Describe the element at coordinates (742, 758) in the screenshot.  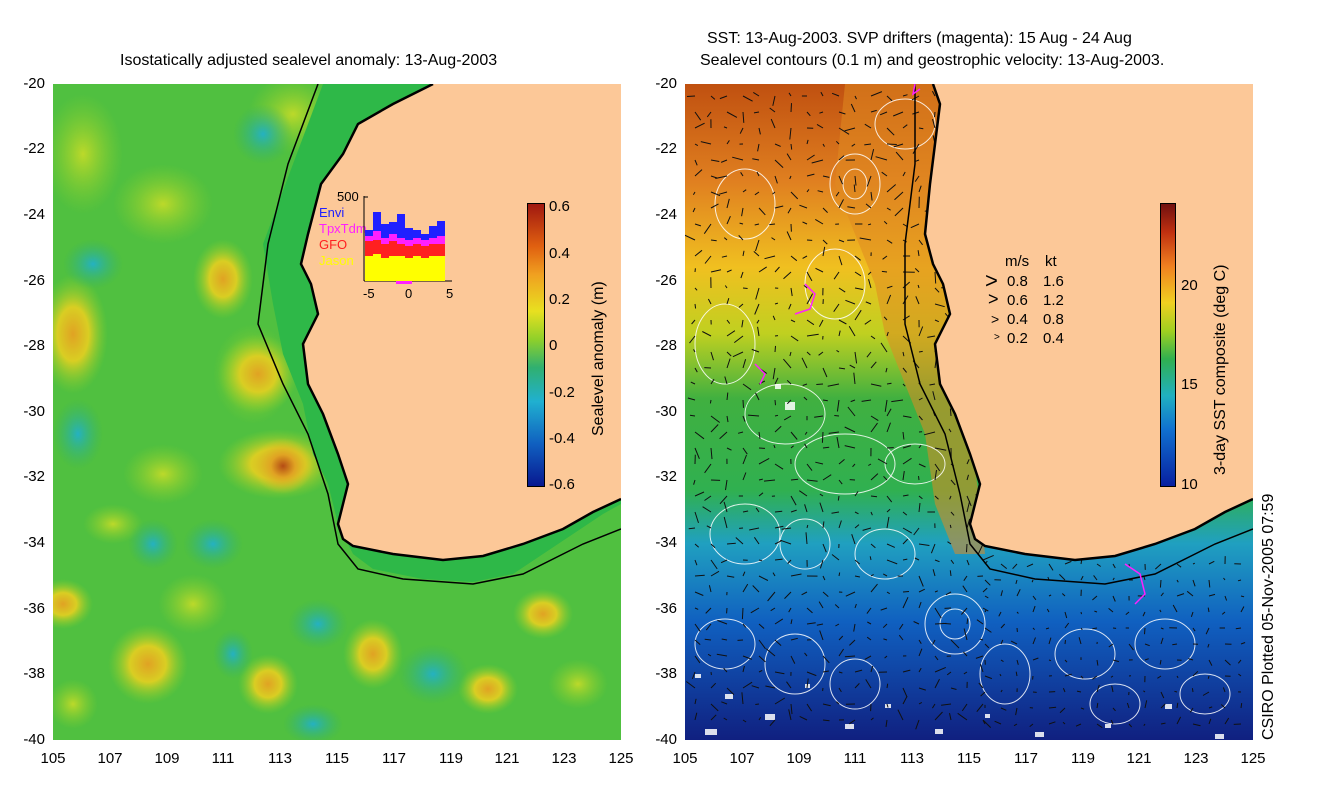
I see `x-tick: 107` at that location.